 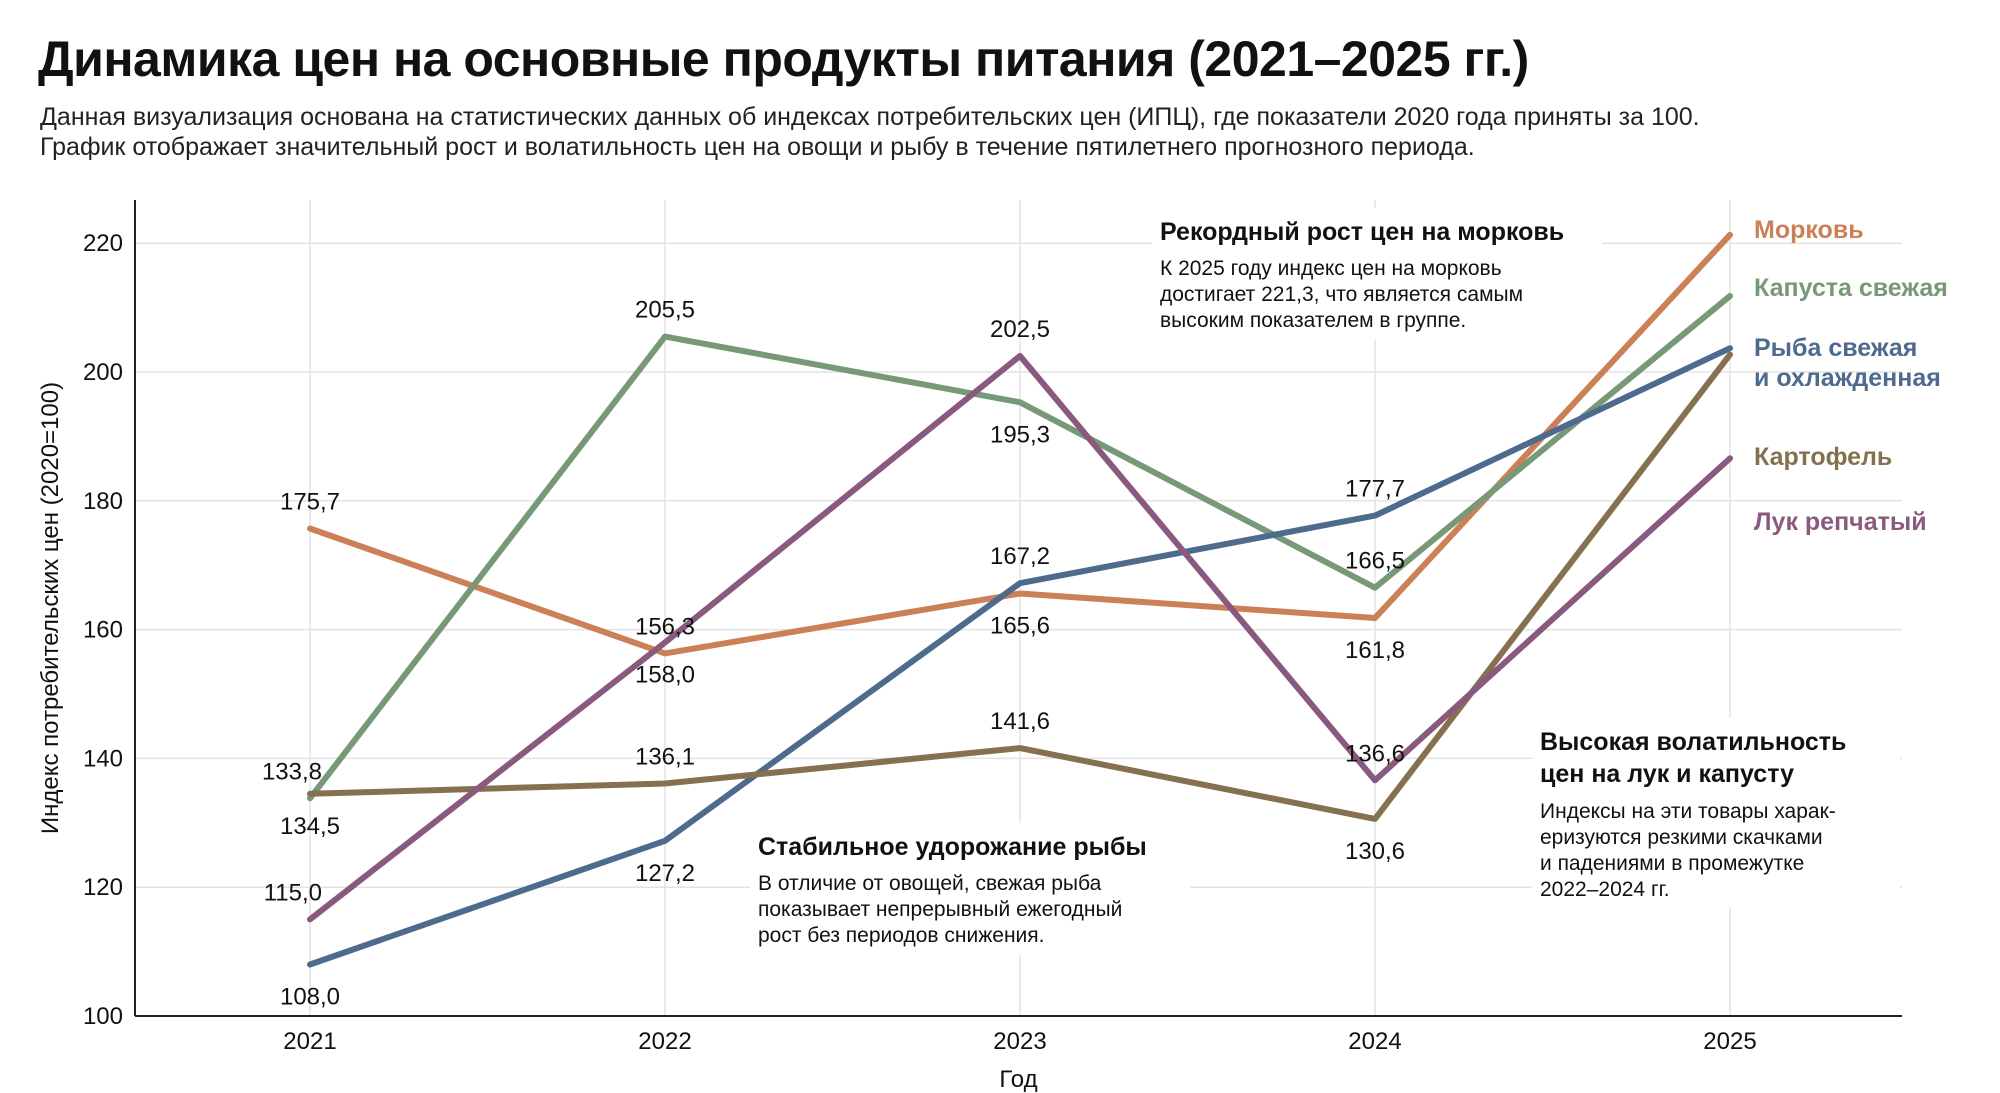 What do you see at coordinates (292, 771) in the screenshot?
I see `data-label: 133,8` at bounding box center [292, 771].